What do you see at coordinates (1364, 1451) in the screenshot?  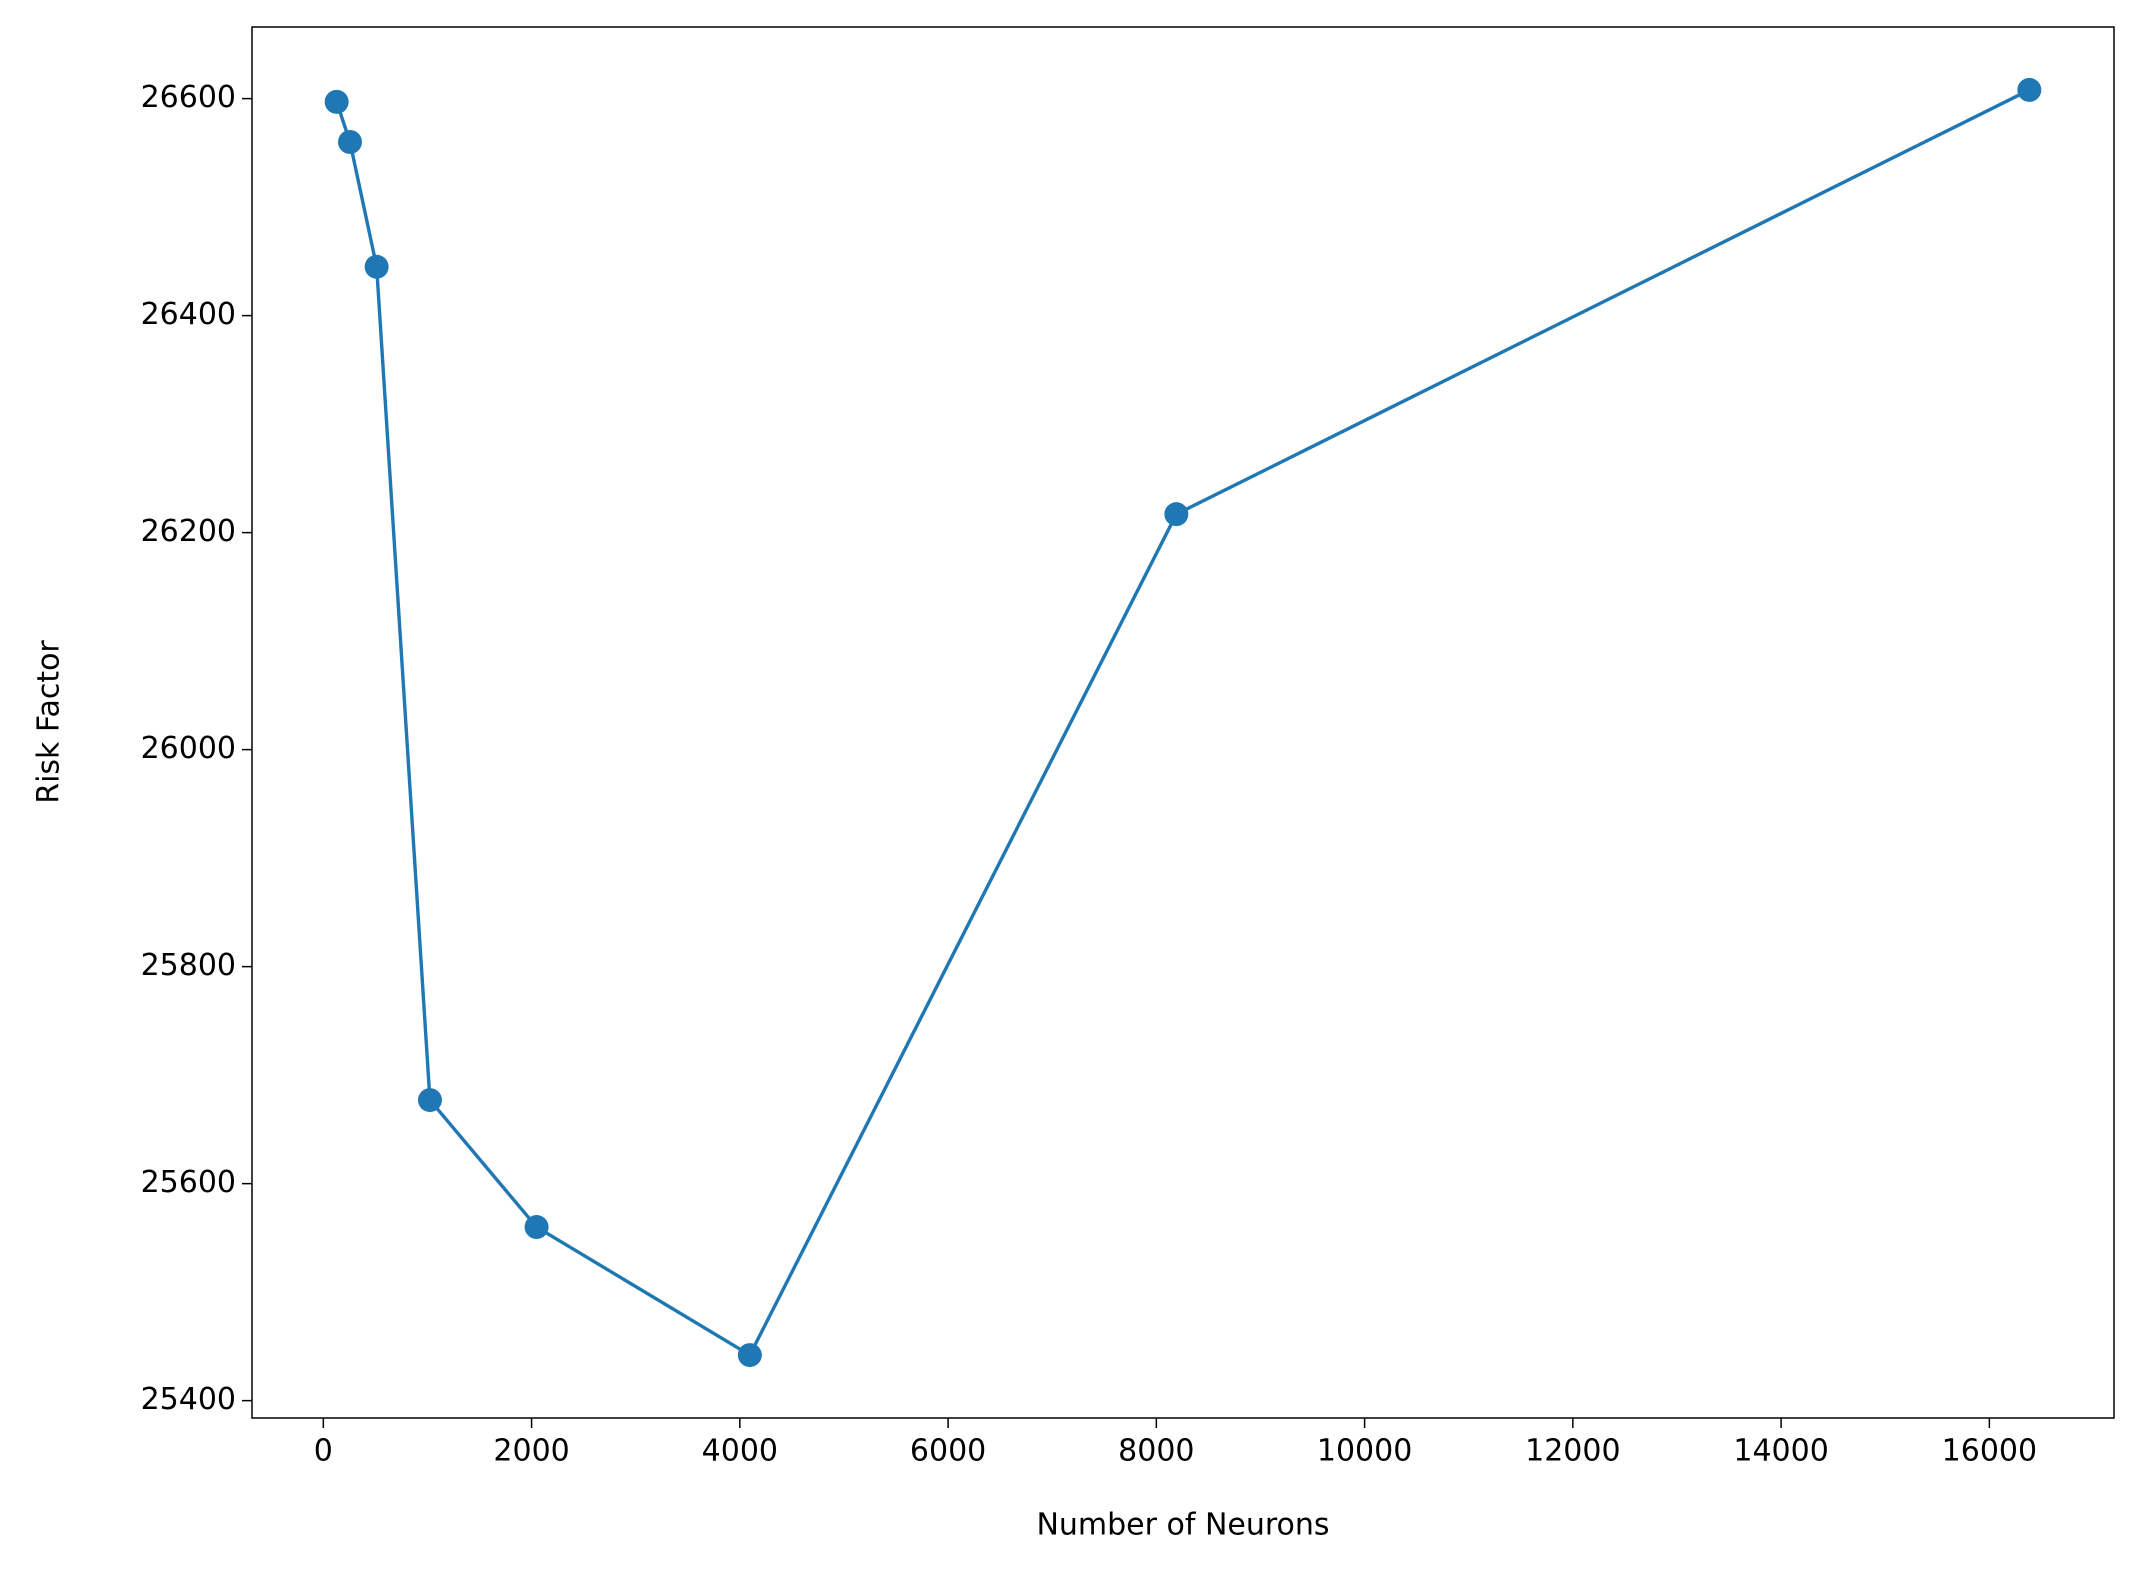 I see `x-tick-label: 10000` at bounding box center [1364, 1451].